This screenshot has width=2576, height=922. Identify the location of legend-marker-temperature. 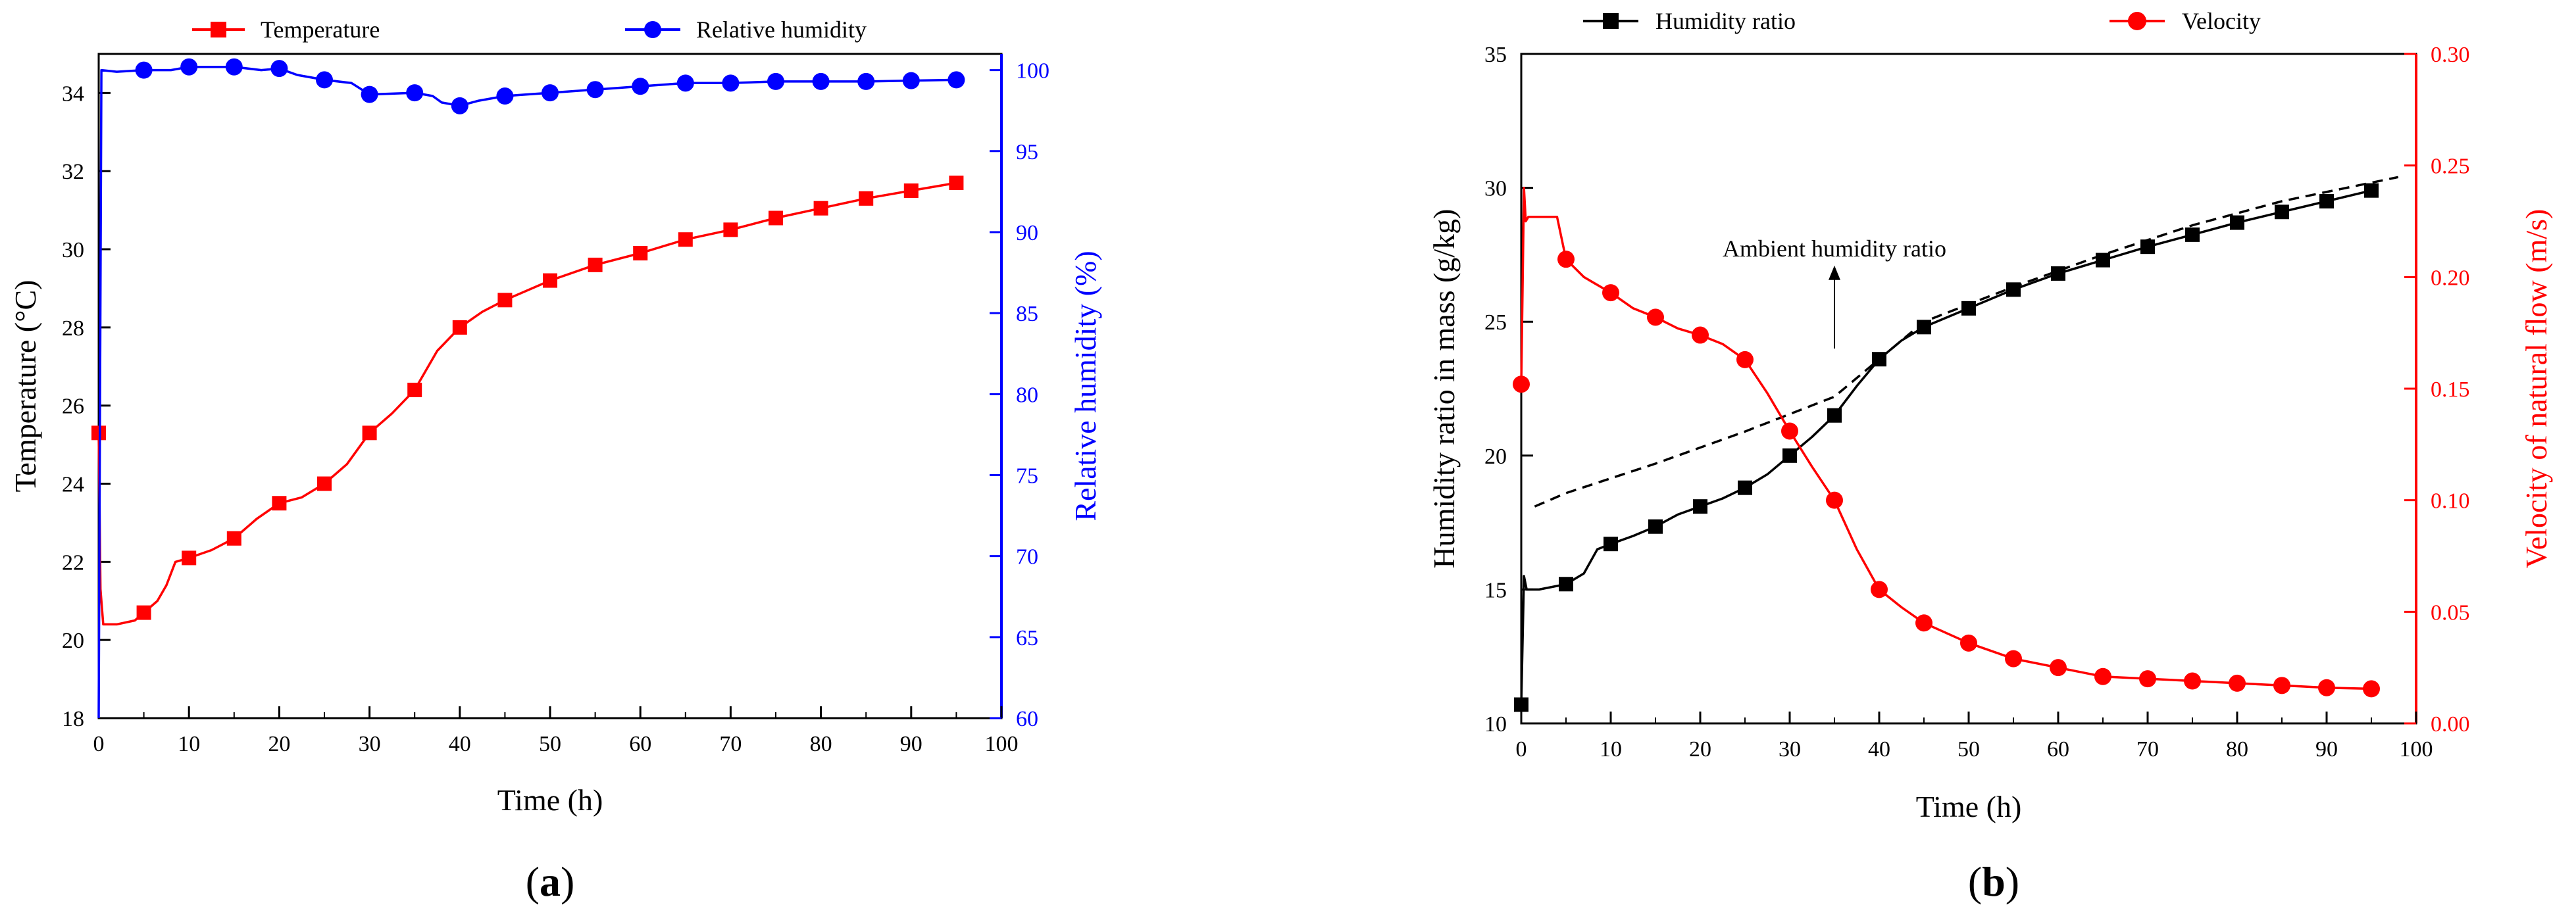
(218, 30).